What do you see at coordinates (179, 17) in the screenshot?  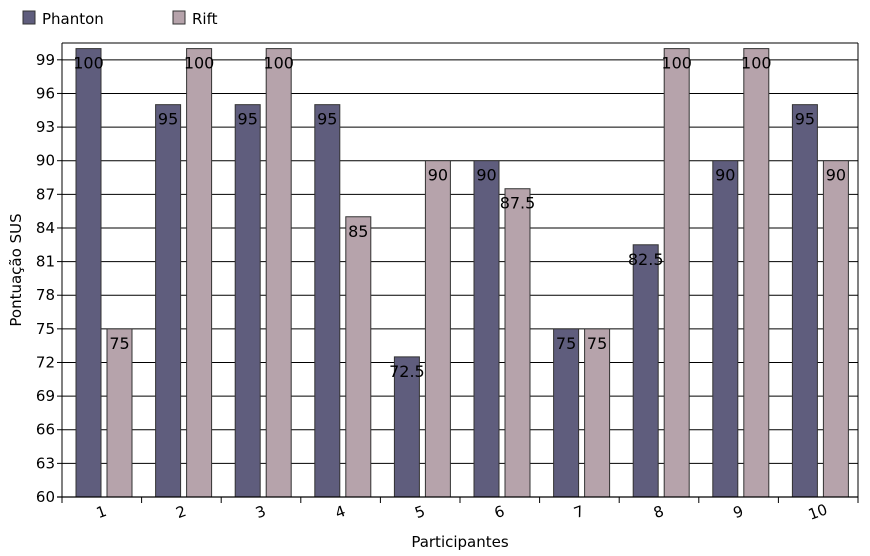 I see `legend-swatch-rift` at bounding box center [179, 17].